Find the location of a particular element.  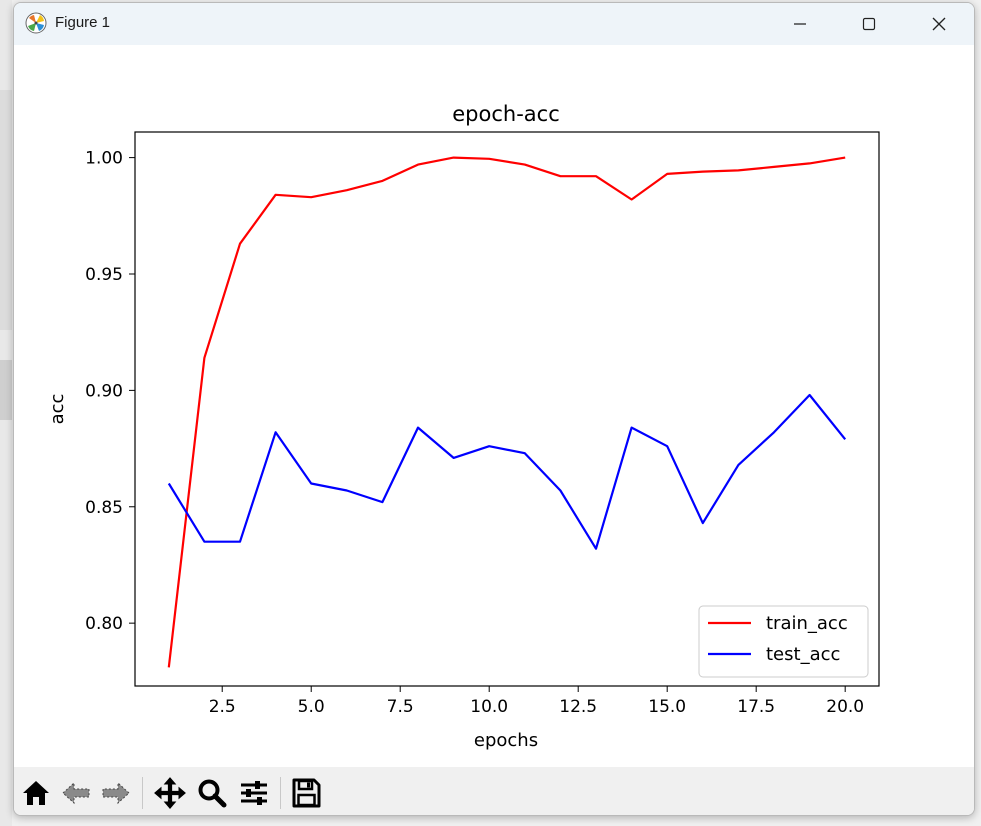

magnifier-icon is located at coordinates (212, 793).